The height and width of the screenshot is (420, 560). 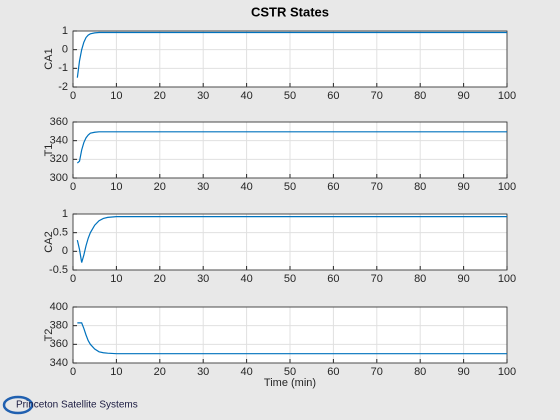 I want to click on logo-mark, so click(x=18, y=405).